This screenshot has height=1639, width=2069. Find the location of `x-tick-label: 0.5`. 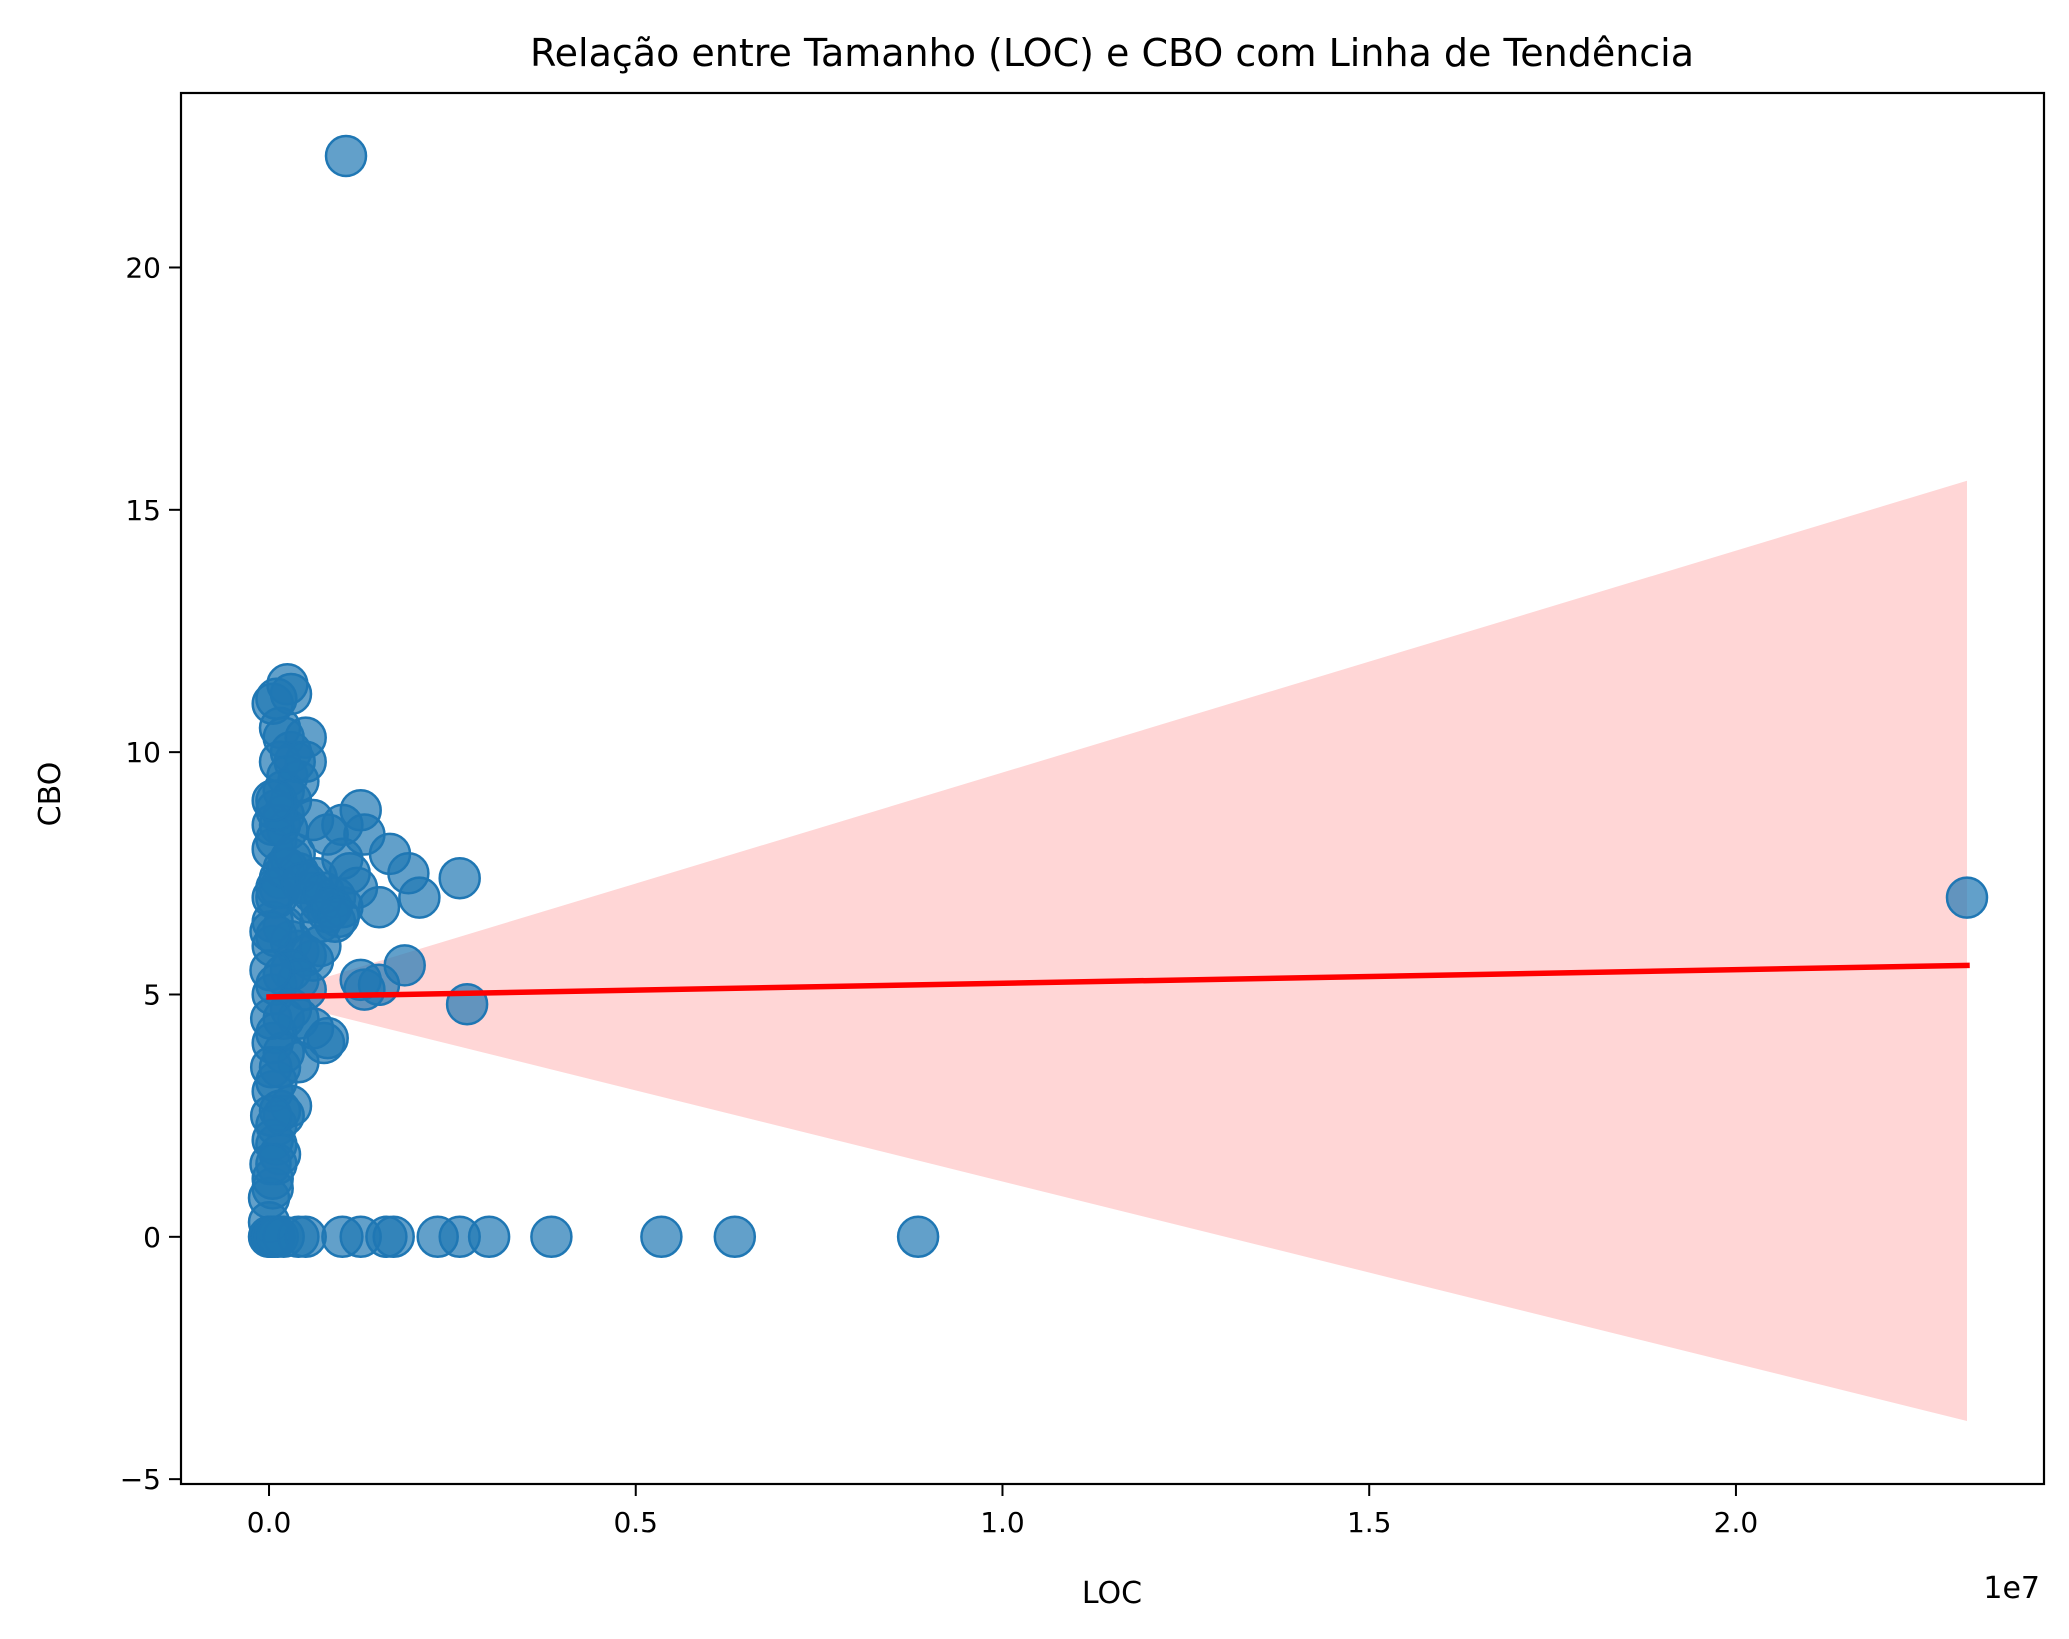

x-tick-label: 0.5 is located at coordinates (635, 1522).